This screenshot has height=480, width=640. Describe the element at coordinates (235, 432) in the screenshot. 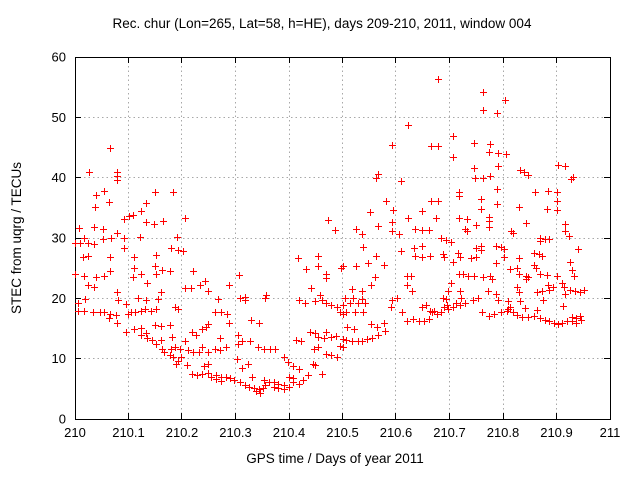

I see `x-tick-label: 210.3` at that location.